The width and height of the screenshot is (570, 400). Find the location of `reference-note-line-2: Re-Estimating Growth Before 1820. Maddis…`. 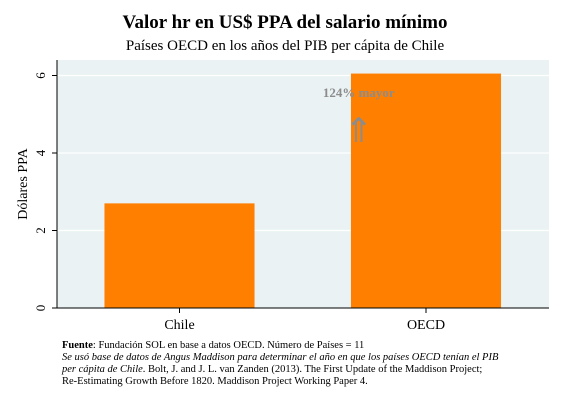

reference-note-line-2: Re-Estimating Growth Before 1820. Maddis… is located at coordinates (215, 381).